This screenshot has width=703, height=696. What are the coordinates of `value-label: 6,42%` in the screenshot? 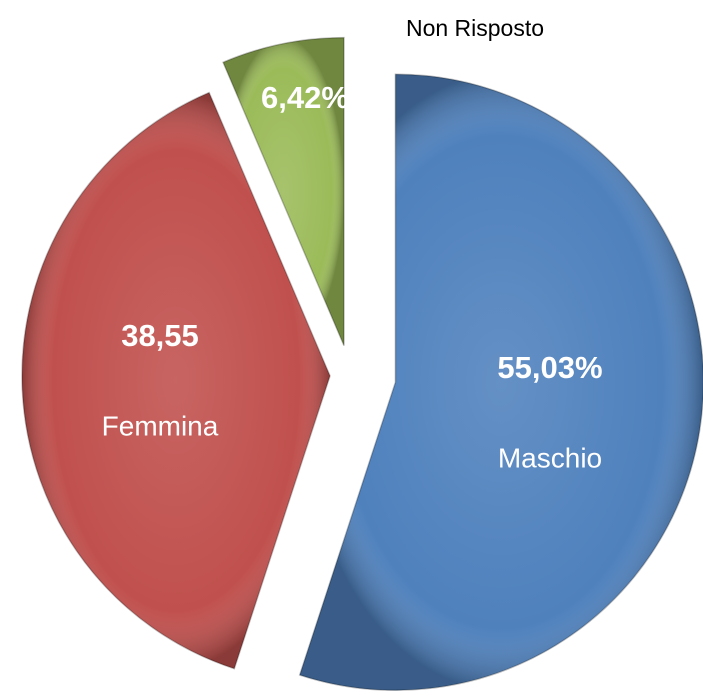 It's located at (305, 97).